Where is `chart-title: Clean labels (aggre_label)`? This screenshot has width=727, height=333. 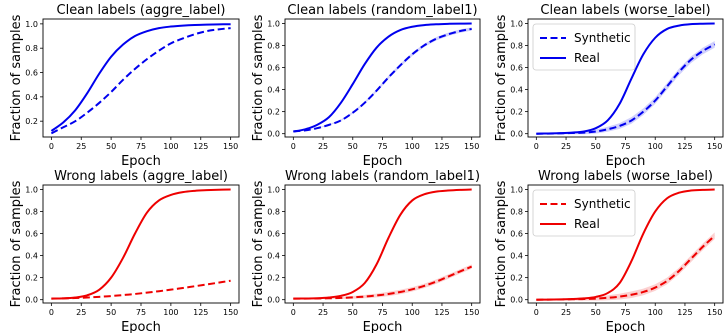
chart-title: Clean labels (aggre_label) is located at coordinates (141, 10).